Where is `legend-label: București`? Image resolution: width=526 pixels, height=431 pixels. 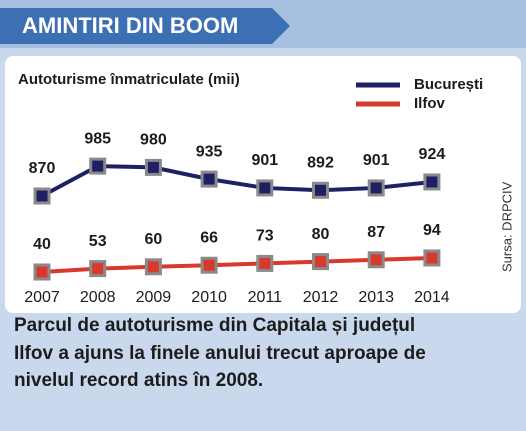 legend-label: București is located at coordinates (448, 84).